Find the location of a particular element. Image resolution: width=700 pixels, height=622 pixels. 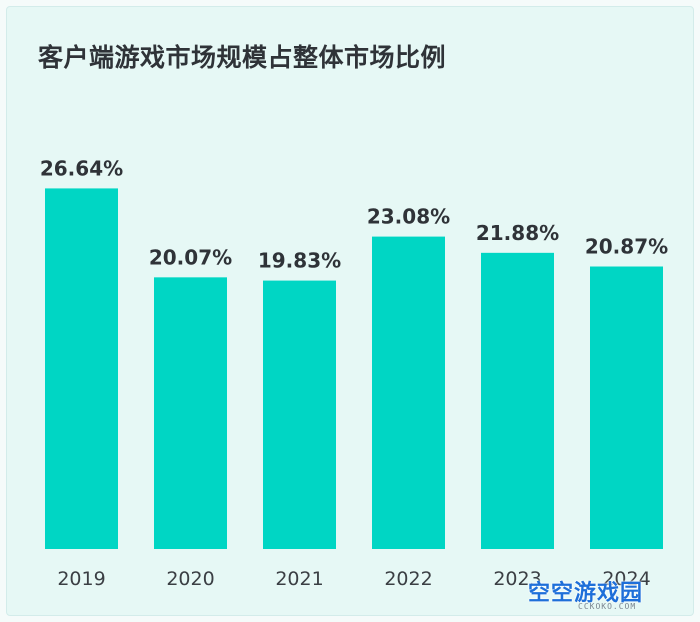

value-label-2021: 19.83% is located at coordinates (299, 261).